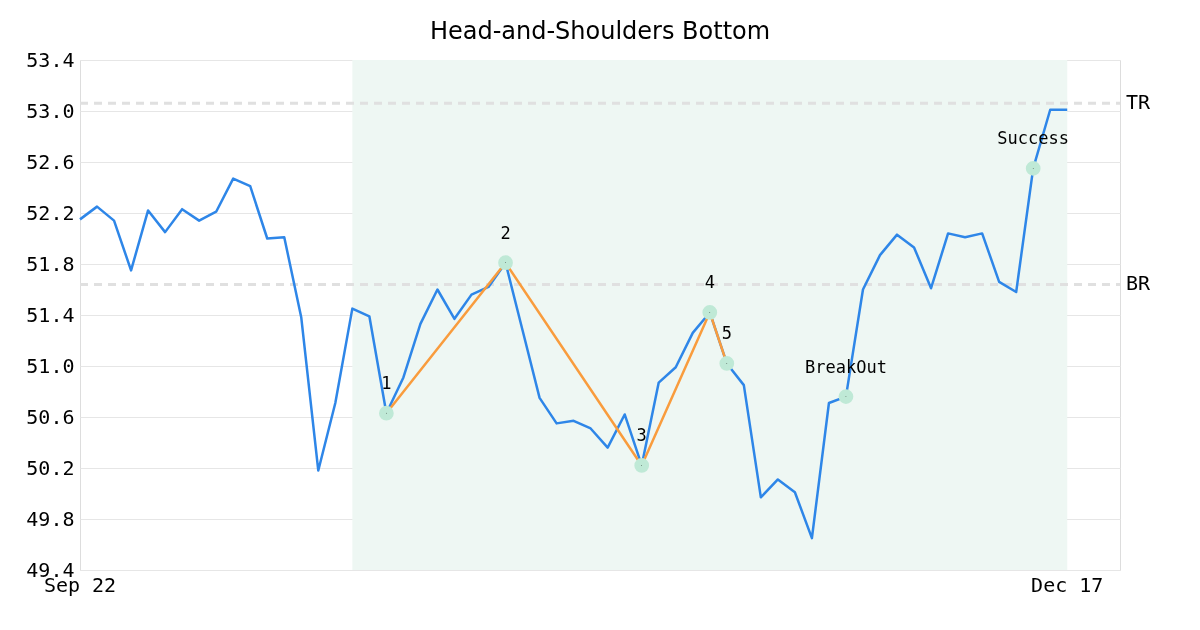 The width and height of the screenshot is (1200, 630). I want to click on y-tick-label: 51.0, so click(50, 365).